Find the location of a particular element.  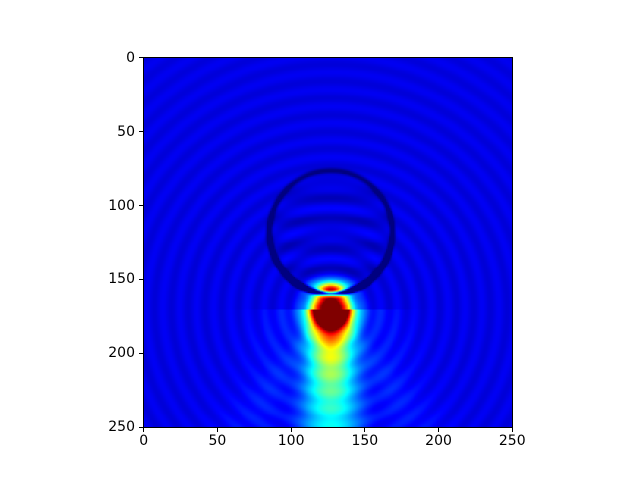

x-tick-label: 50 is located at coordinates (217, 441).